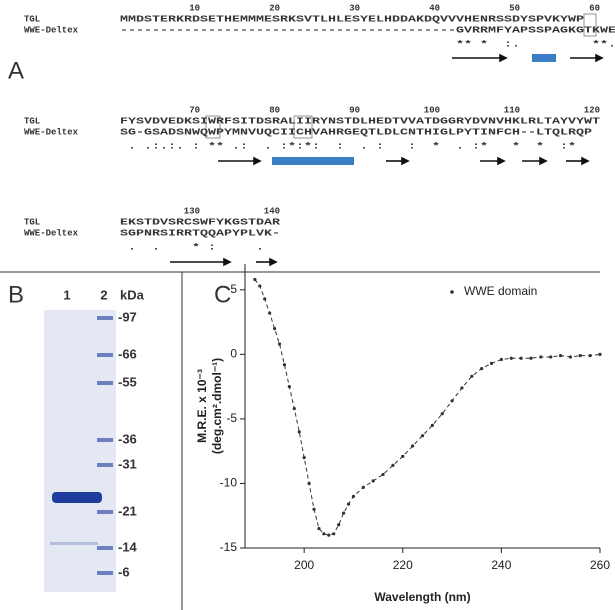 The image size is (615, 610). What do you see at coordinates (200, 222) in the screenshot?
I see `sequence: EKSTDVSRCSWFYKGSTDAR` at bounding box center [200, 222].